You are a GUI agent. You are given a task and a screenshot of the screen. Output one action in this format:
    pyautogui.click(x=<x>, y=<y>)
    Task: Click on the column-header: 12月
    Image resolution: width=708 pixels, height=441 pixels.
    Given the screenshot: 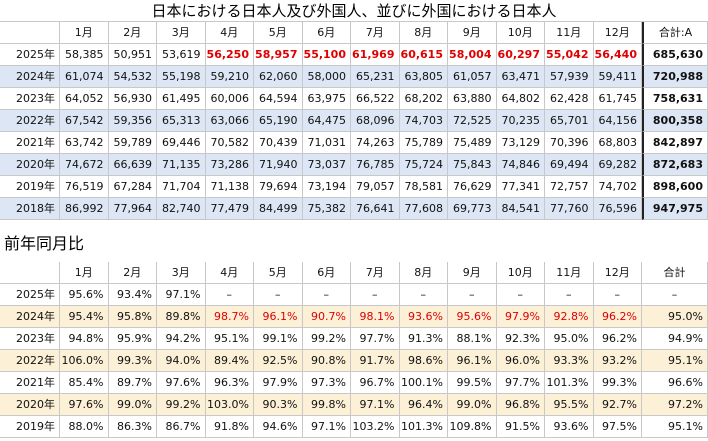 What is the action you would take?
    pyautogui.click(x=617, y=33)
    